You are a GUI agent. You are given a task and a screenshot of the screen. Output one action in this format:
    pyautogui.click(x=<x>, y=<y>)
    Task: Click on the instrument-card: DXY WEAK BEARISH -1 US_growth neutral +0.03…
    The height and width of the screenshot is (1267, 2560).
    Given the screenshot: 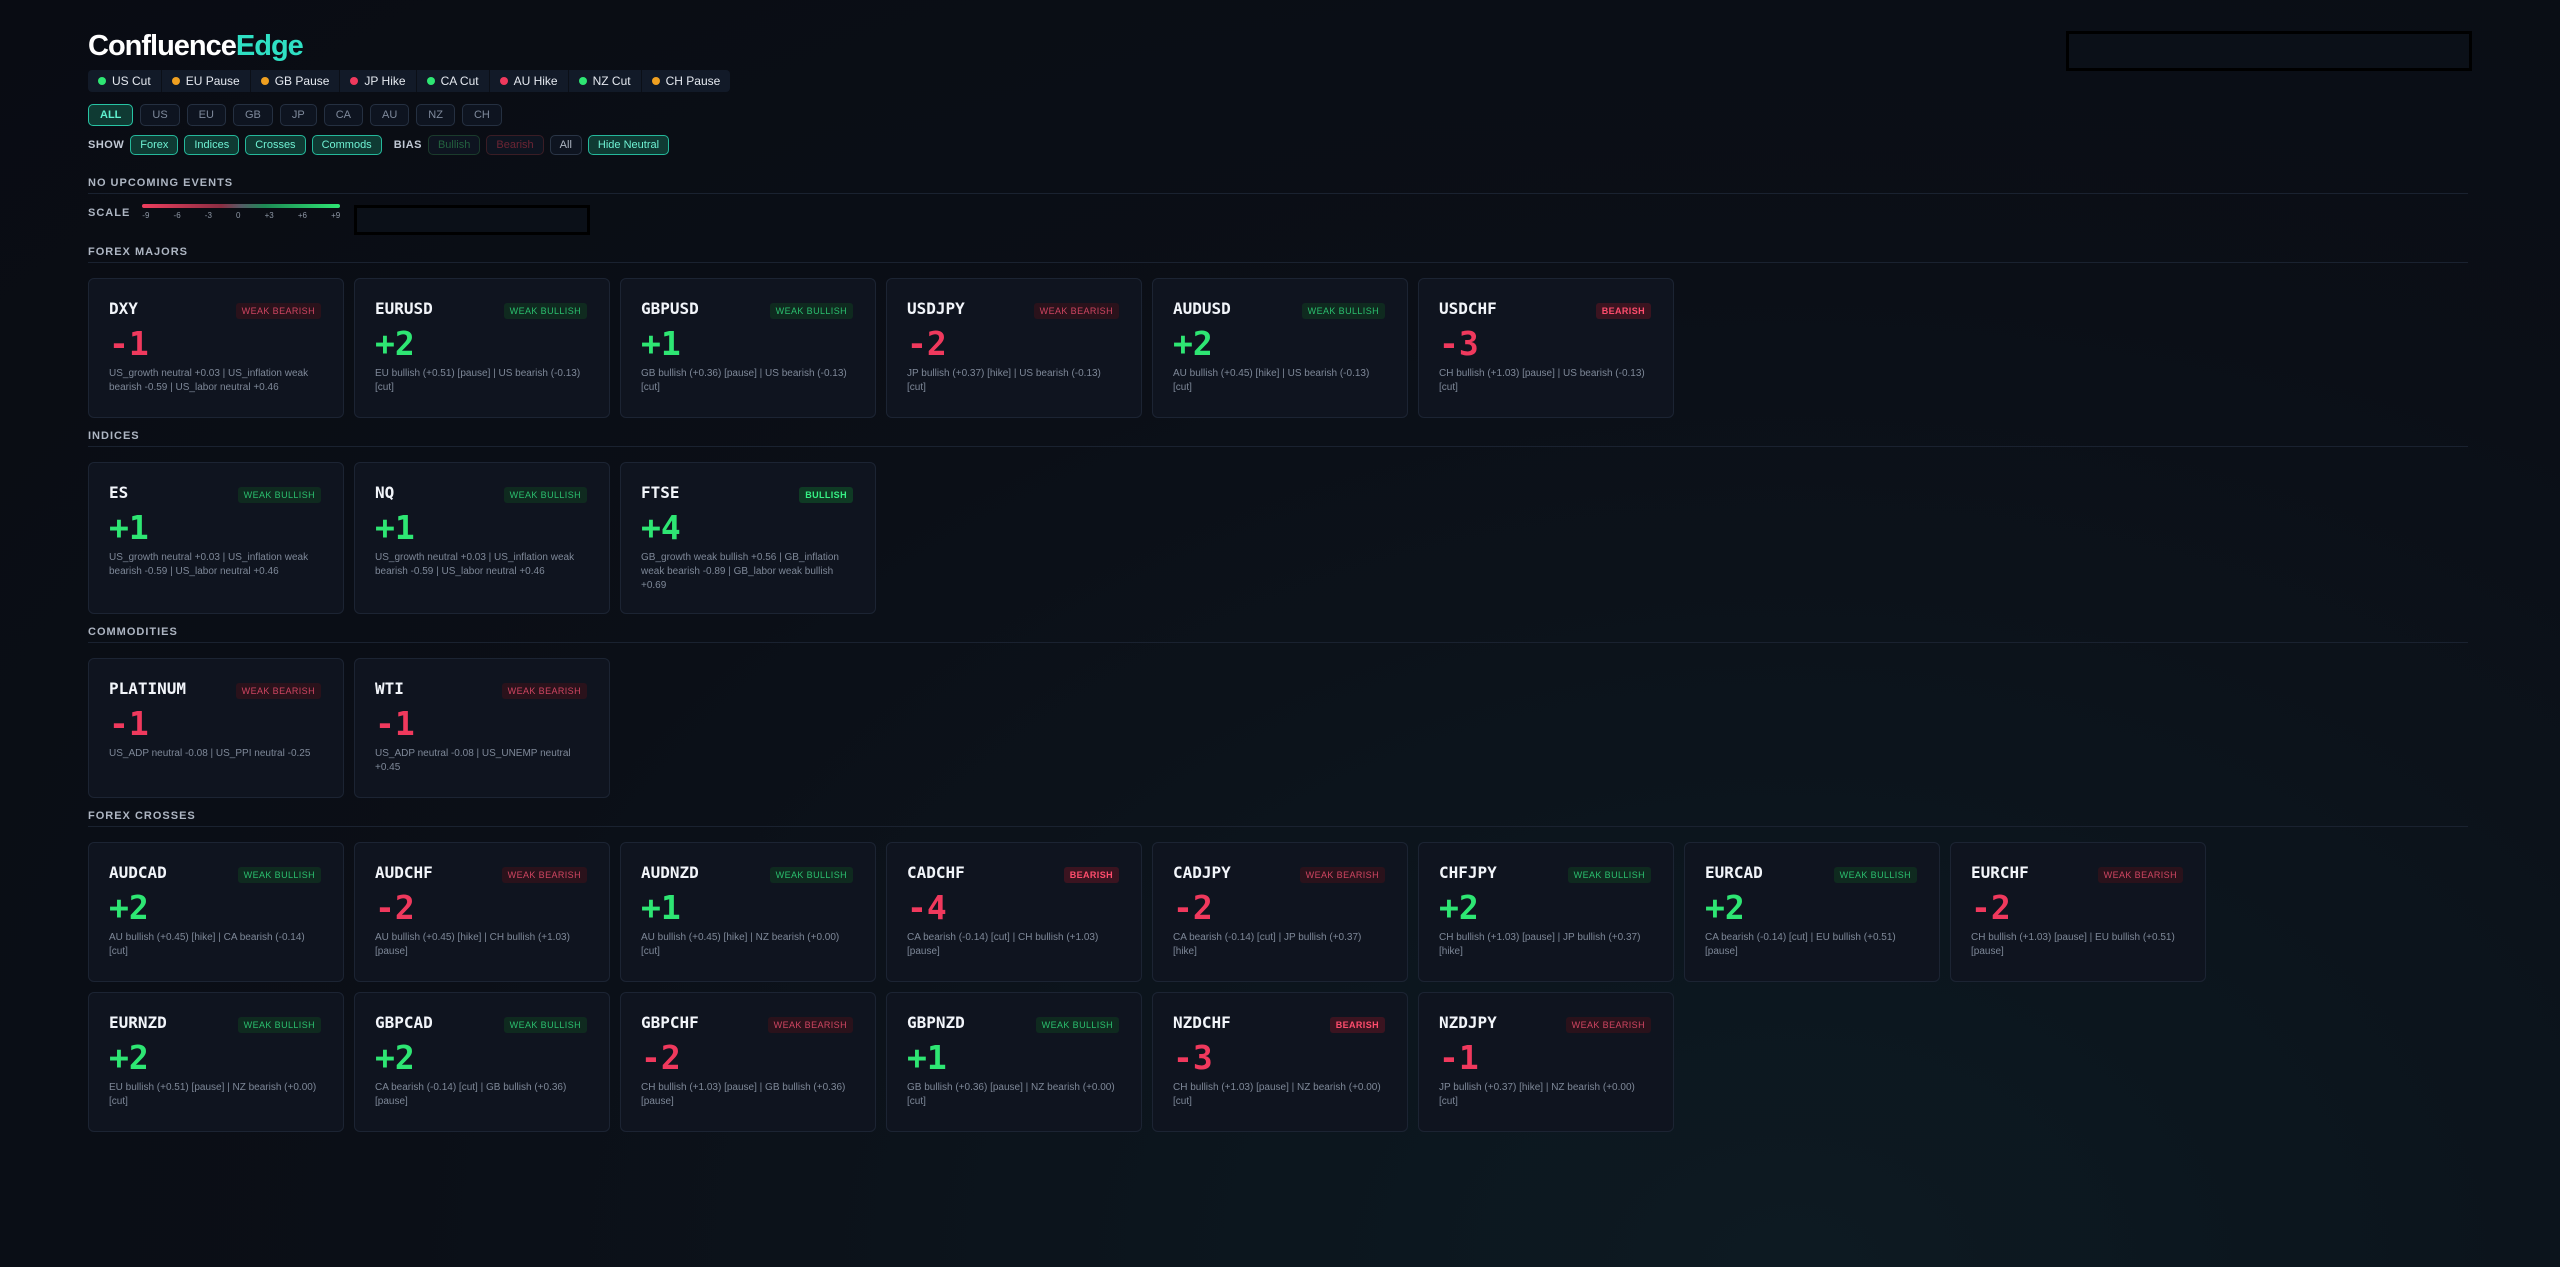 What is the action you would take?
    pyautogui.click(x=216, y=348)
    